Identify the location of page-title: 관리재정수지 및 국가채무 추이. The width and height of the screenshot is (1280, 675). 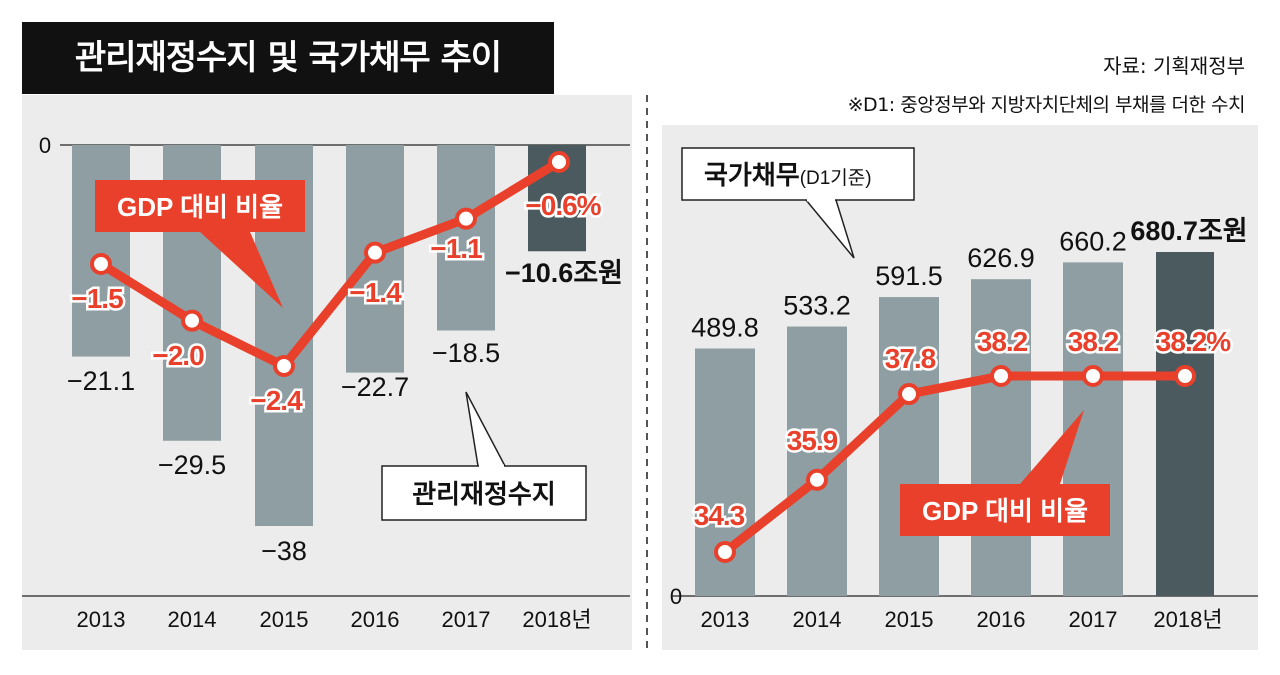
(288, 58).